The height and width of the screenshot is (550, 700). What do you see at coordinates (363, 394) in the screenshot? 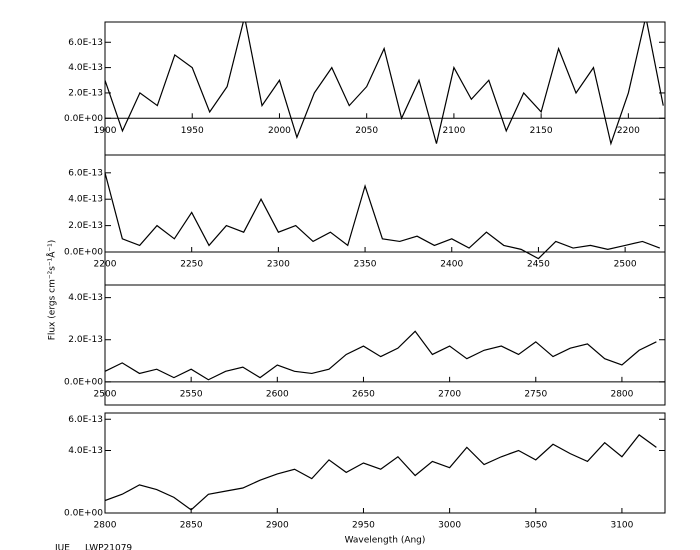
I see `x-tick-label: 2650` at bounding box center [363, 394].